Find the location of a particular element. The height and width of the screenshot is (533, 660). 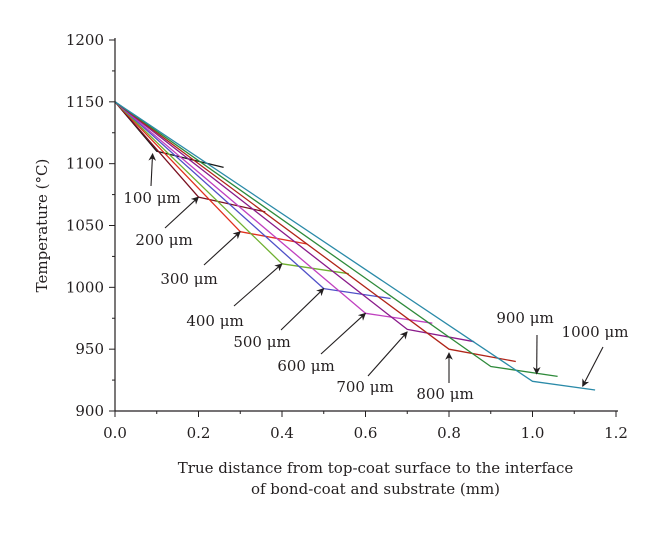

annotation-label: 1000 μm is located at coordinates (595, 332).